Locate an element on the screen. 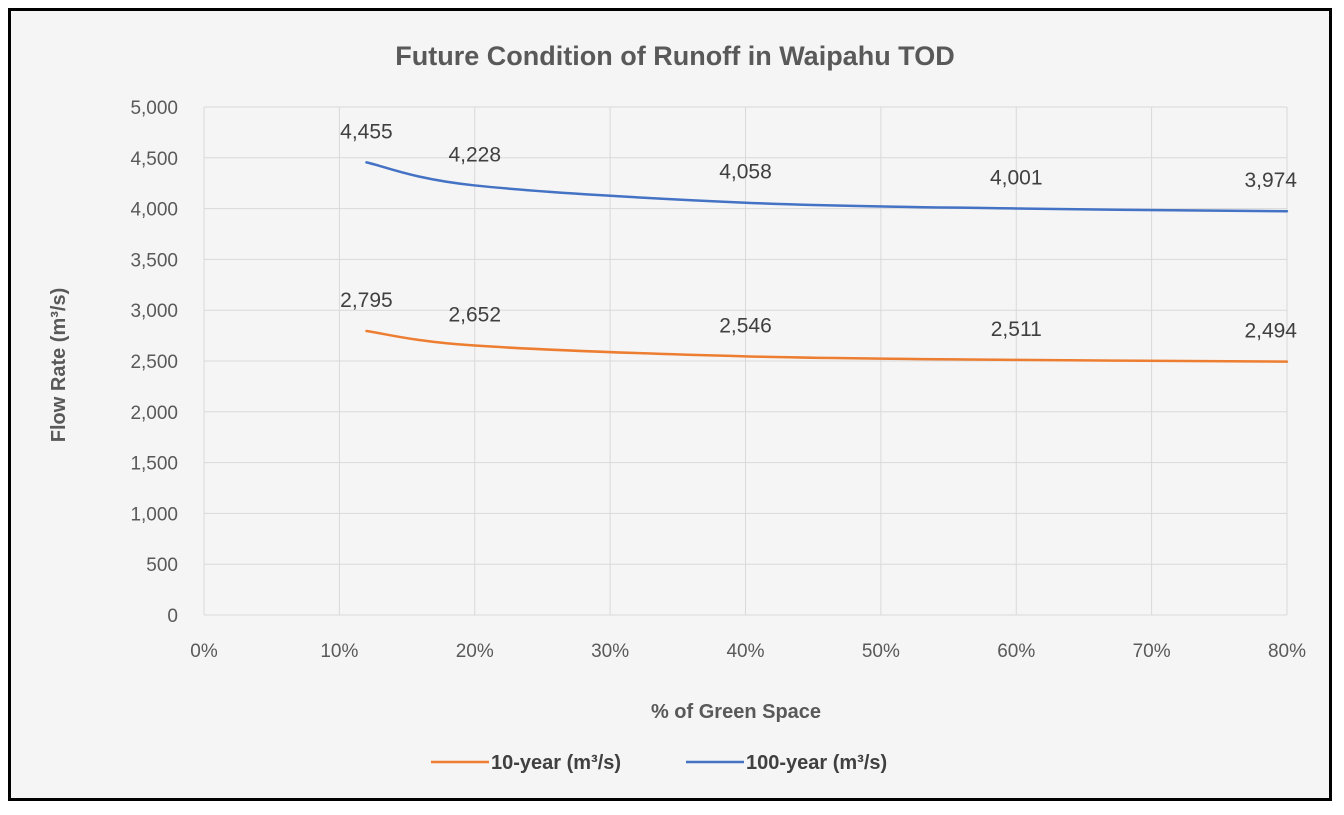 The width and height of the screenshot is (1344, 815). y-tick-label: 3,500 is located at coordinates (154, 260).